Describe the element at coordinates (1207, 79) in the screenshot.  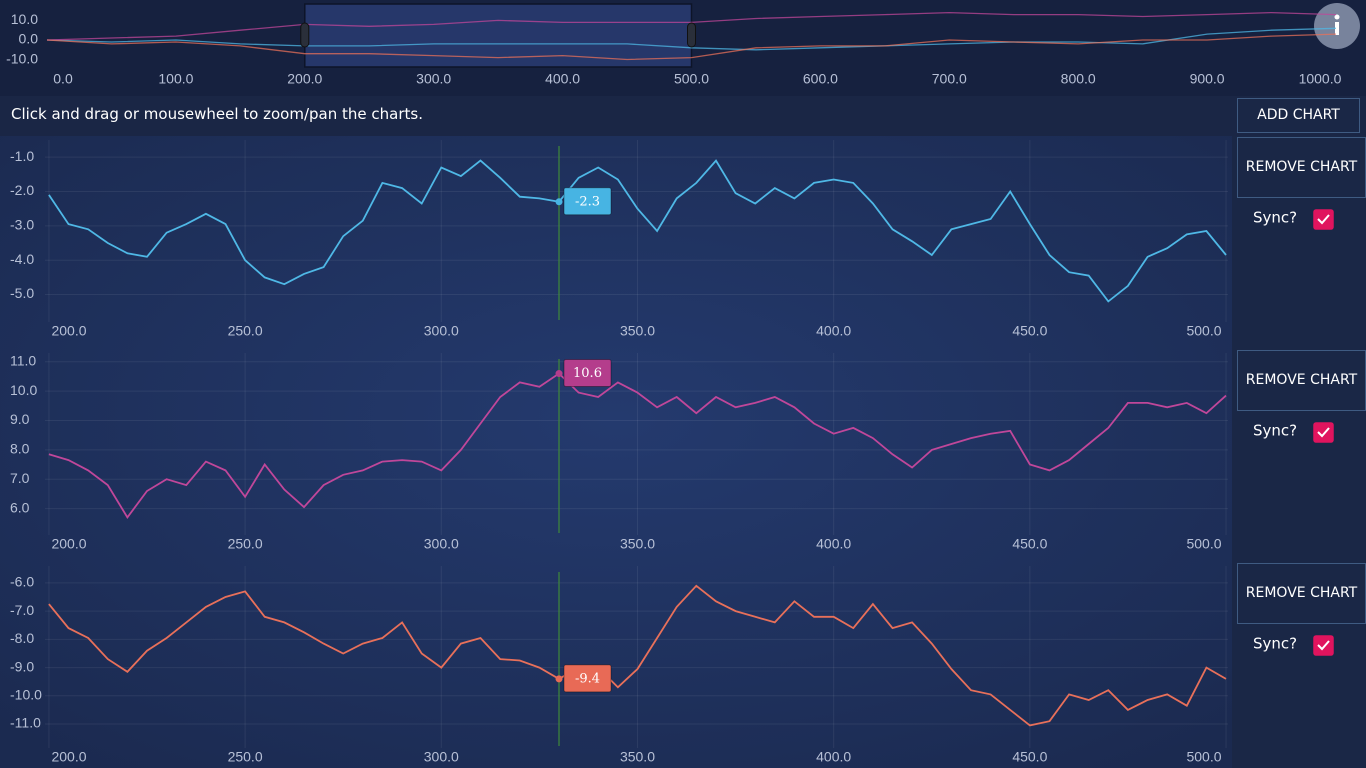
I see `x-tick-label: 900.0` at that location.